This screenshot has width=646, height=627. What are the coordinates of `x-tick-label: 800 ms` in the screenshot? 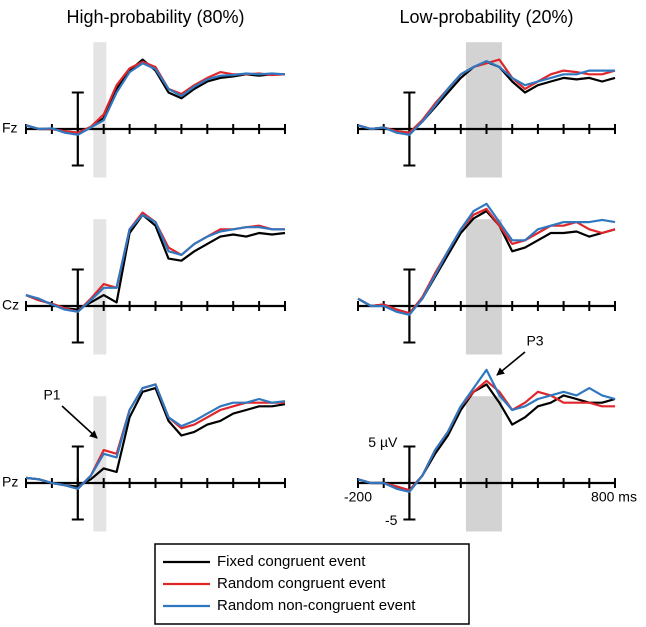 It's located at (614, 497).